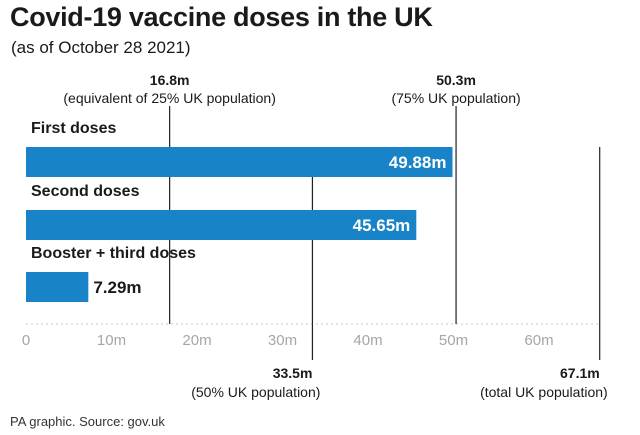 The image size is (640, 435). Describe the element at coordinates (453, 340) in the screenshot. I see `x-tick-label: 50m` at that location.